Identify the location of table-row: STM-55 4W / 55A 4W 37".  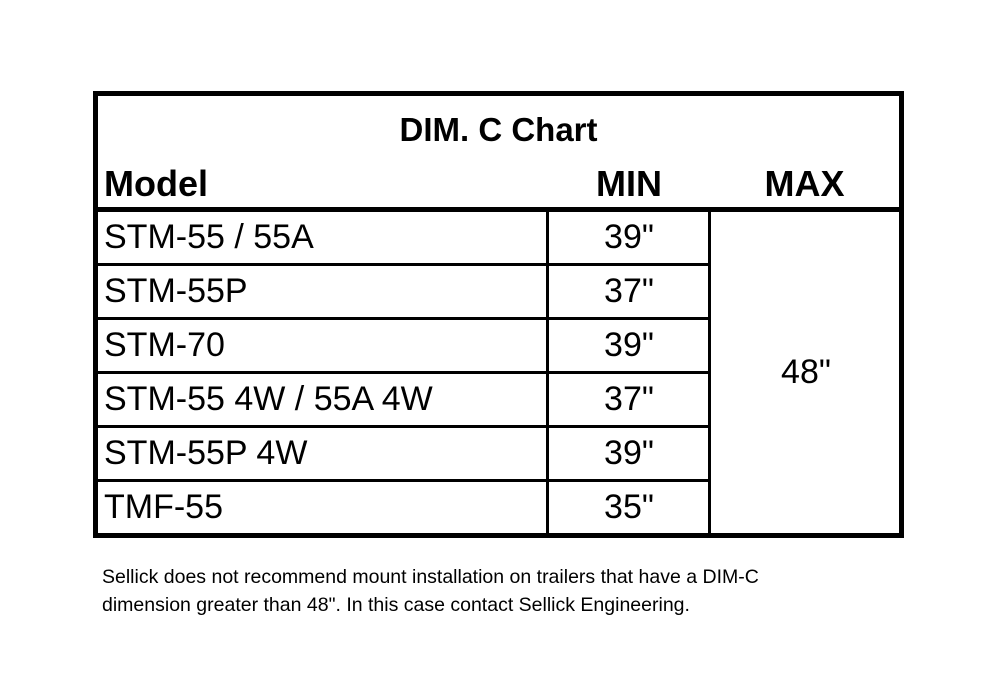
(404, 399).